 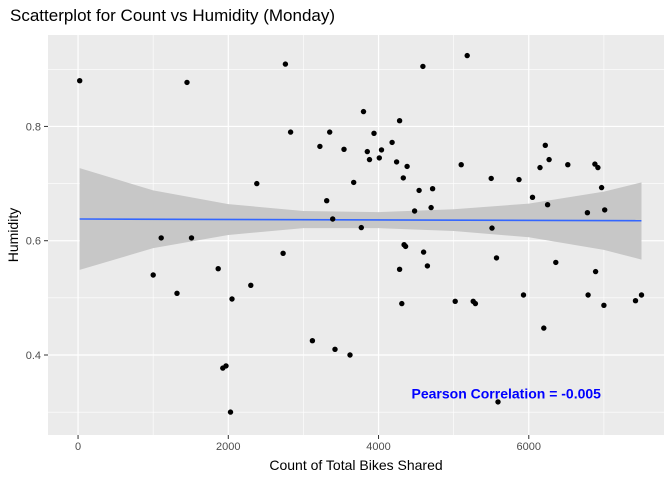 I want to click on y-axis-ticks: 0.4 0.6 0.8, so click(x=37, y=241).